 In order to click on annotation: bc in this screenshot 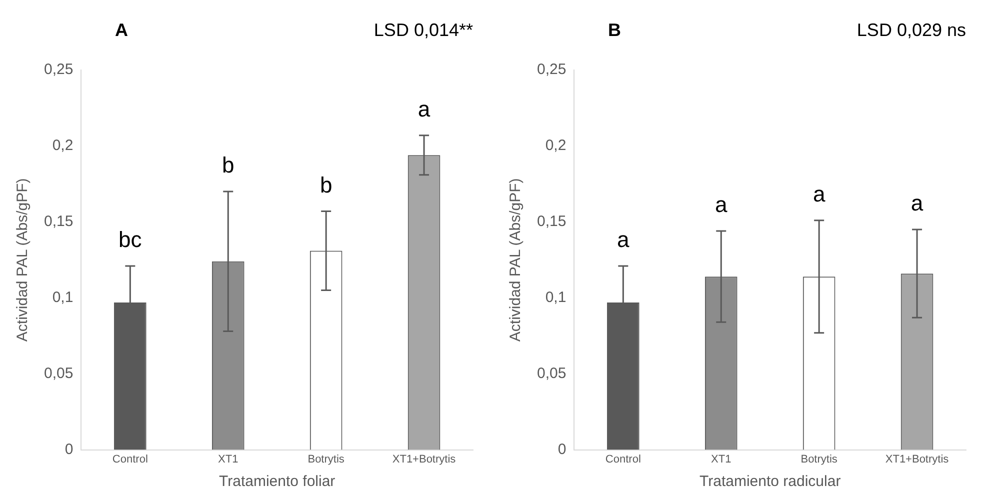, I will do `click(130, 239)`.